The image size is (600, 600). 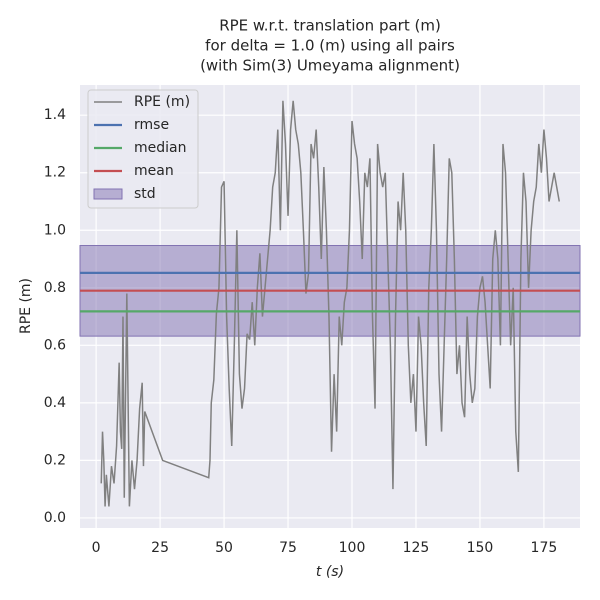 What do you see at coordinates (55, 173) in the screenshot?
I see `y-tick-label: 1.2` at bounding box center [55, 173].